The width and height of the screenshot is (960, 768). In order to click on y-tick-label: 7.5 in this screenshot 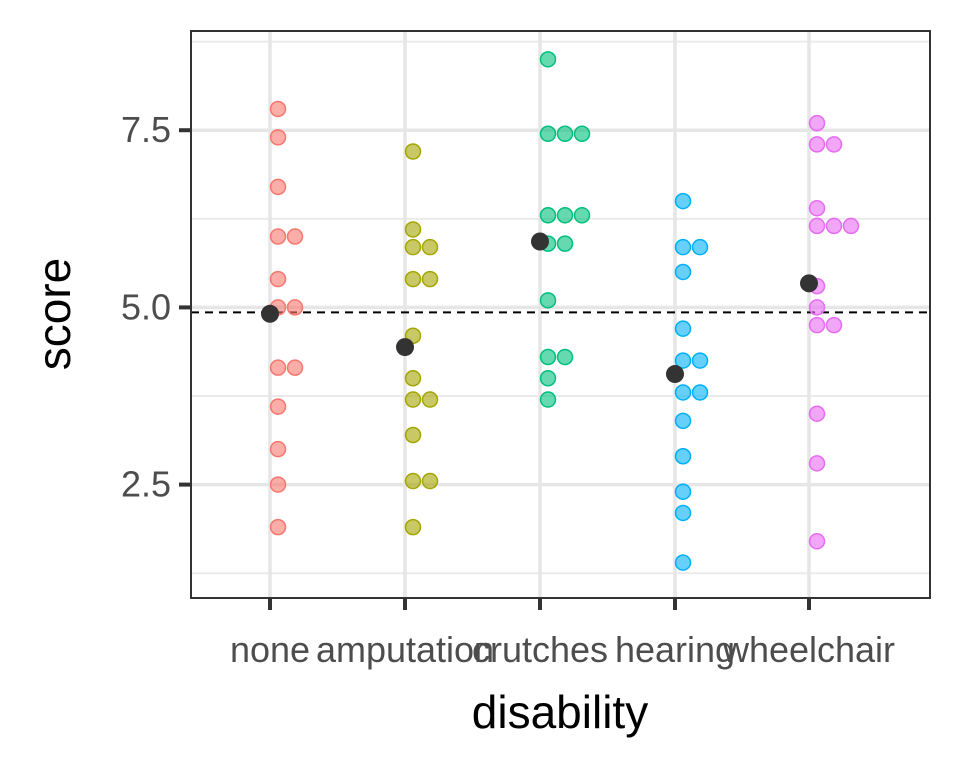, I will do `click(146, 129)`.